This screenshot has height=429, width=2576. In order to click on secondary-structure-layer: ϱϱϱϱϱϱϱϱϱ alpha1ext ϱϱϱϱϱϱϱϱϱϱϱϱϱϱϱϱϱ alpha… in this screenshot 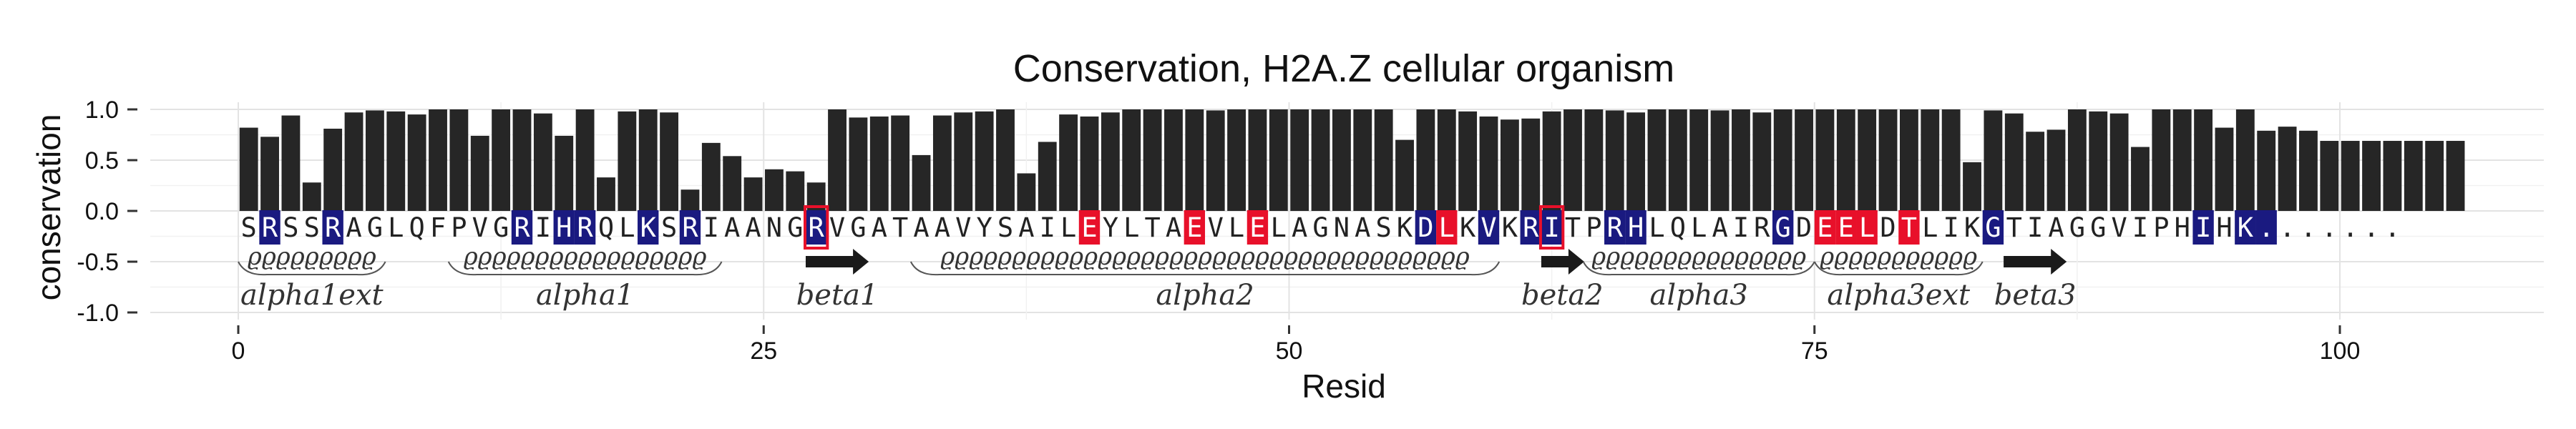, I will do `click(1157, 277)`.